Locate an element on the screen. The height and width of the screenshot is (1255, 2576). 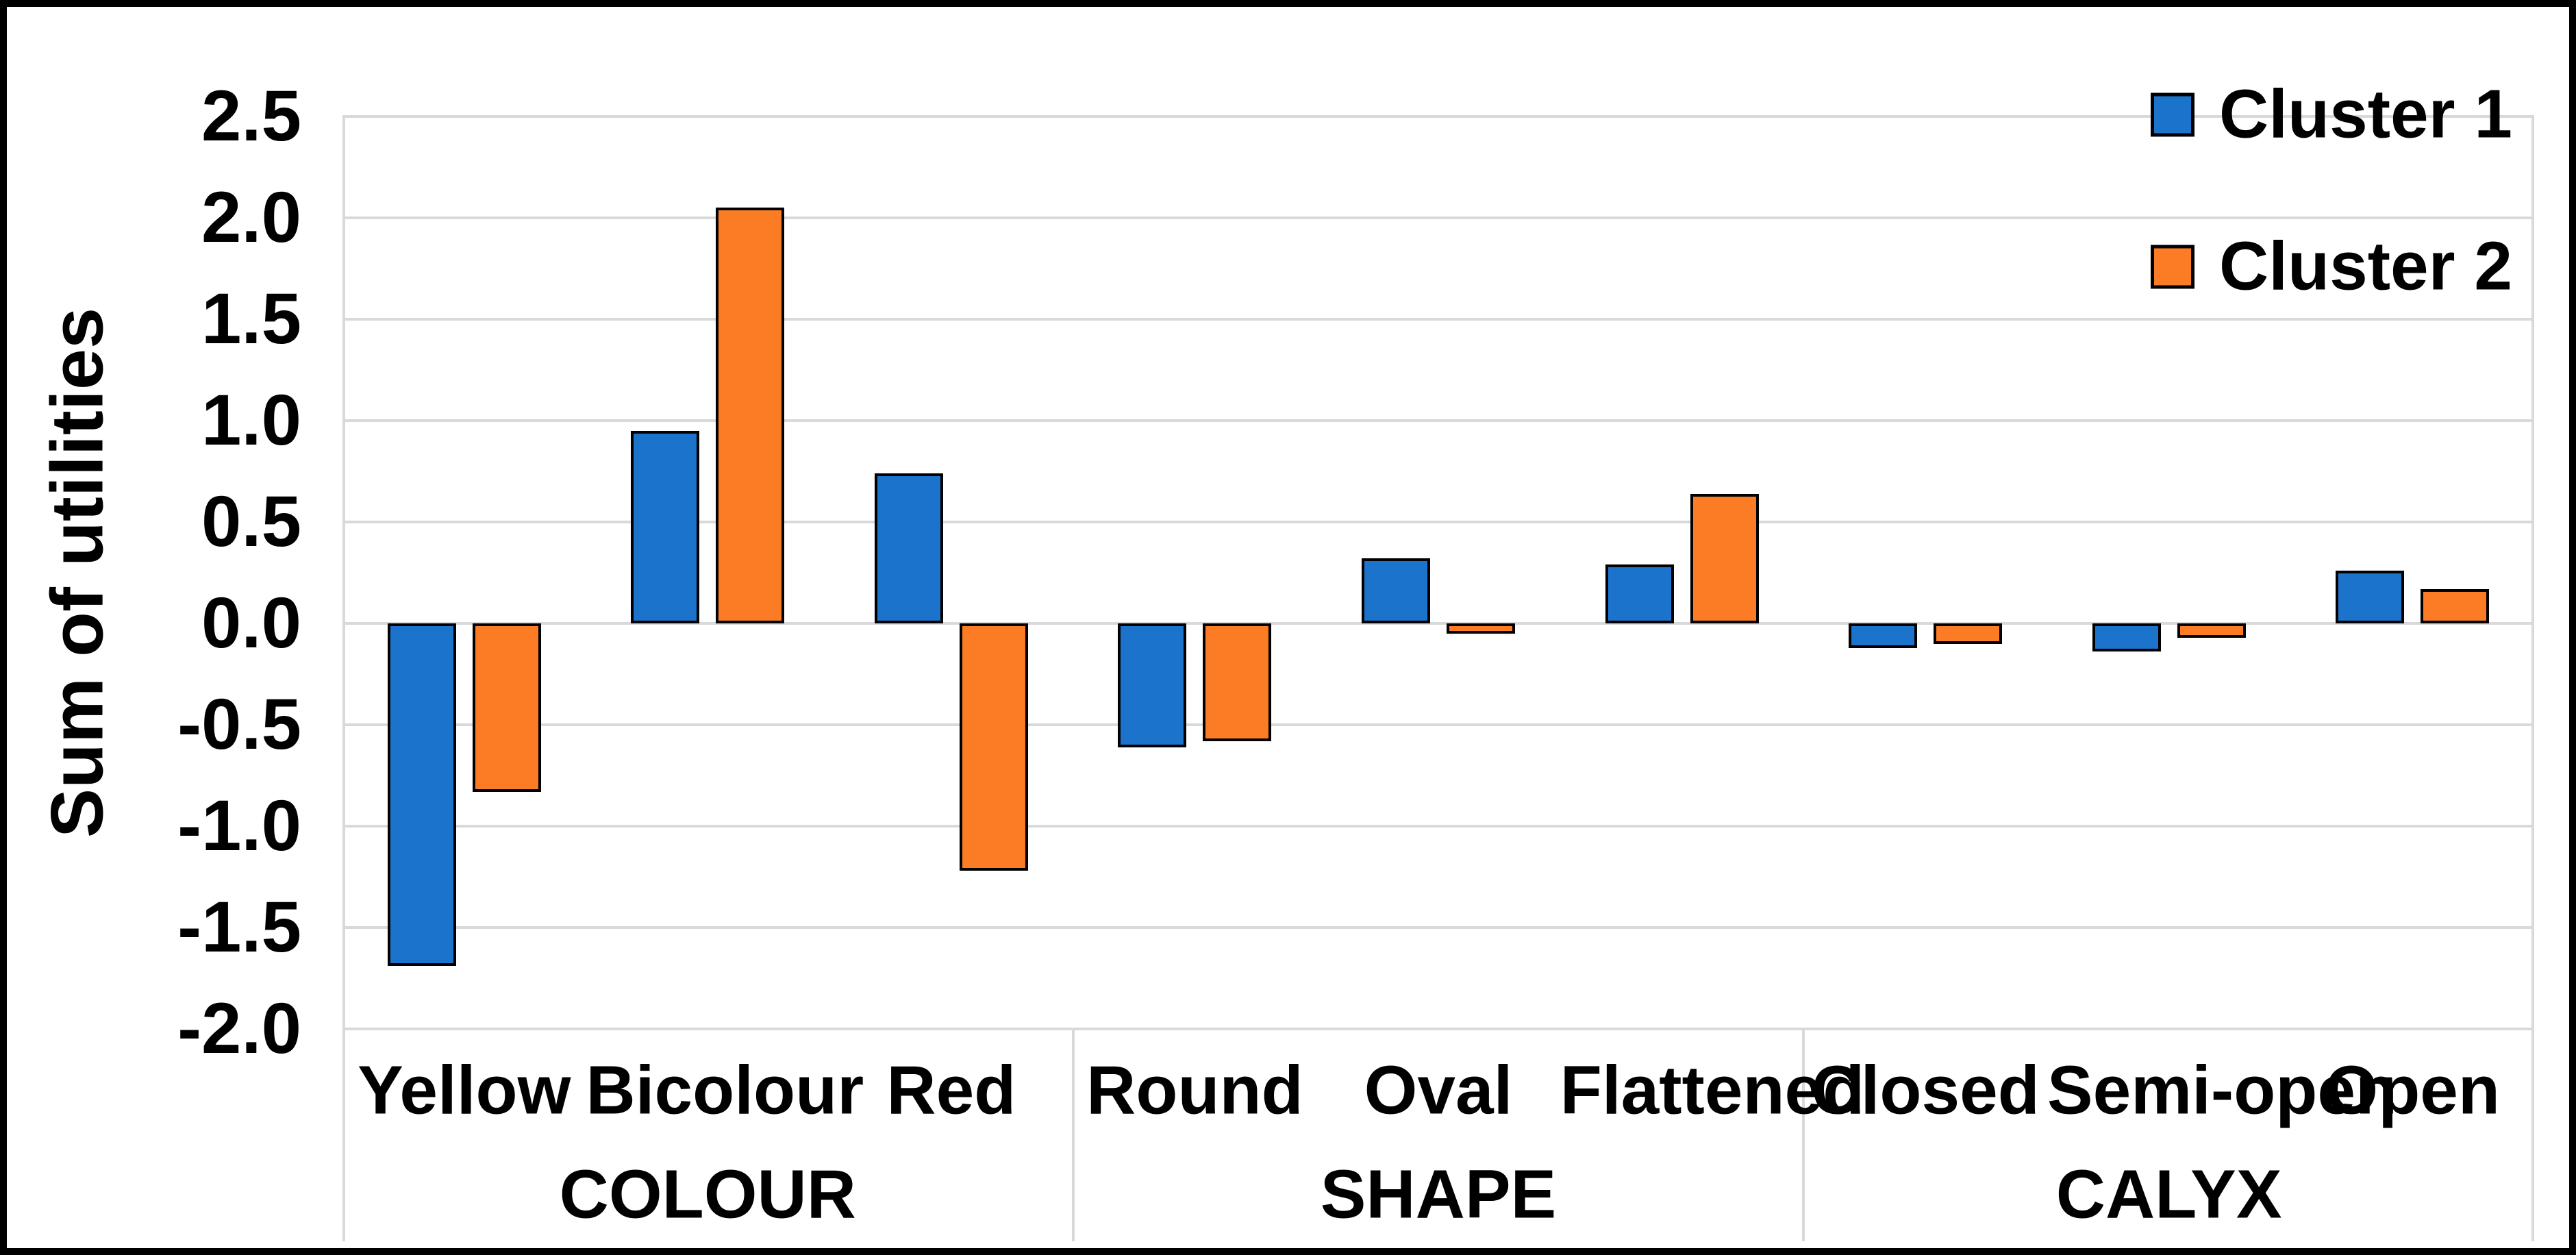
bar-cluster1-semi-open is located at coordinates (2126, 637).